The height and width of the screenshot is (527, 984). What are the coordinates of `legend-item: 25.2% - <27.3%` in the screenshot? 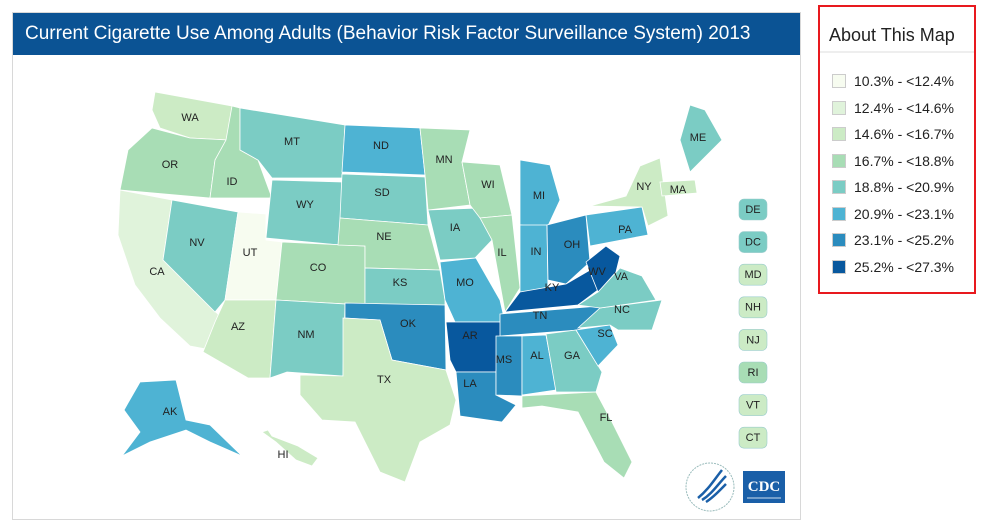 It's located at (893, 267).